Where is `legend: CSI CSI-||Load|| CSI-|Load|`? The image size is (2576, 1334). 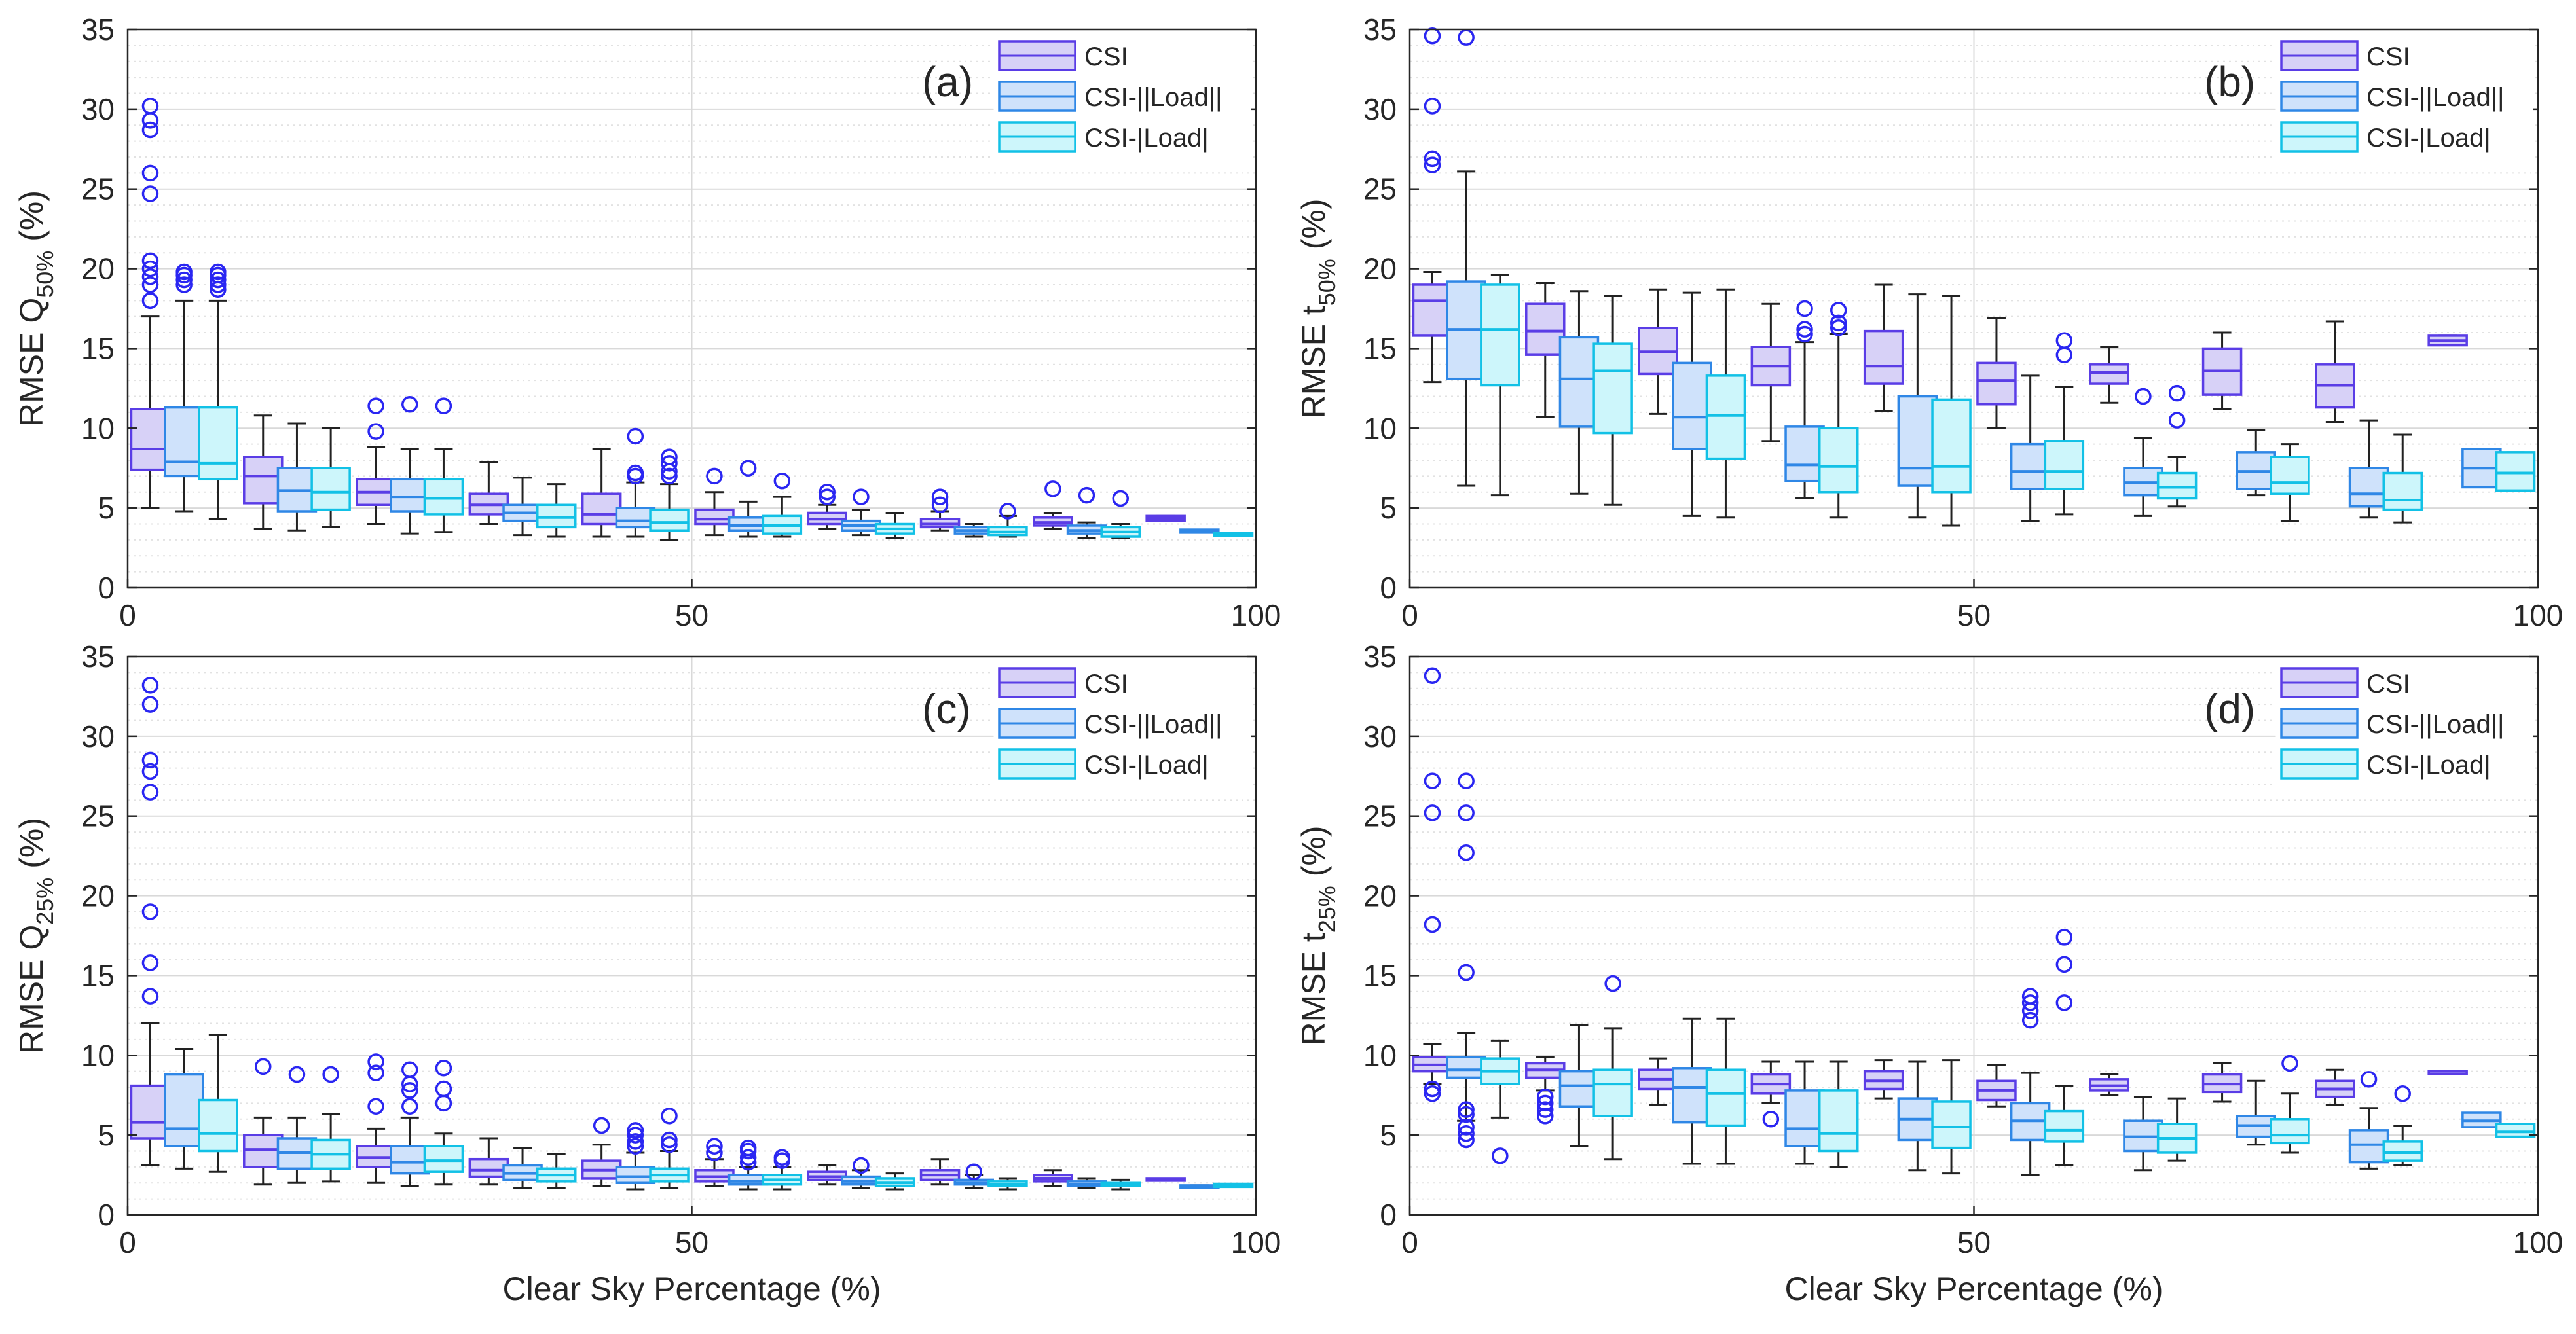
legend: CSI CSI-||Load|| CSI-|Load| is located at coordinates (2404, 725).